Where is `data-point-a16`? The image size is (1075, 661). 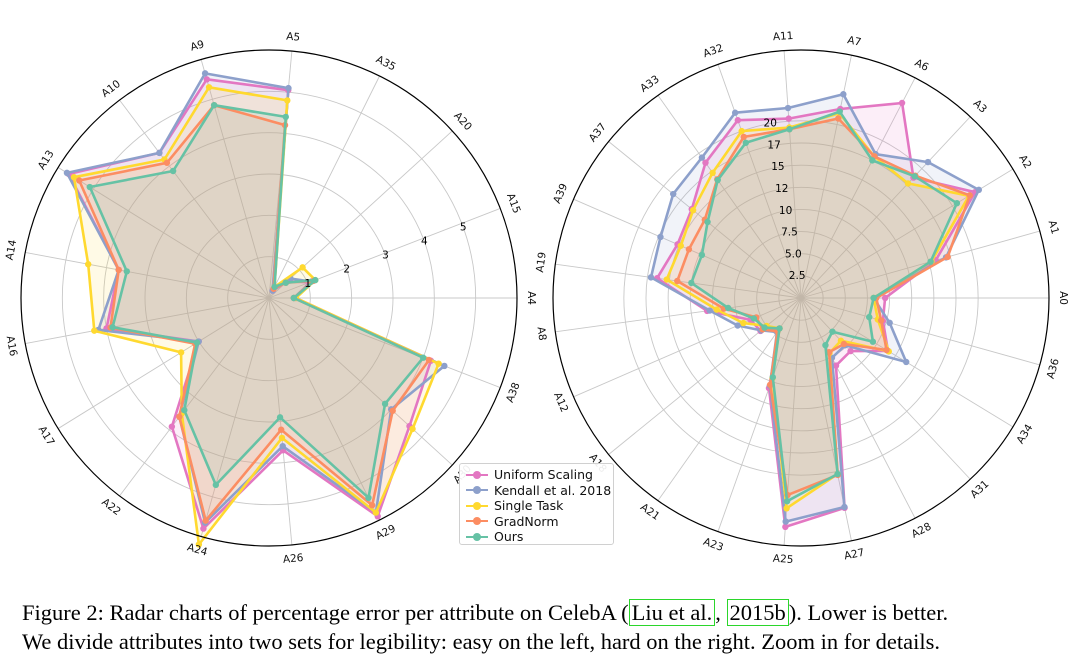
data-point-a16 is located at coordinates (94, 330).